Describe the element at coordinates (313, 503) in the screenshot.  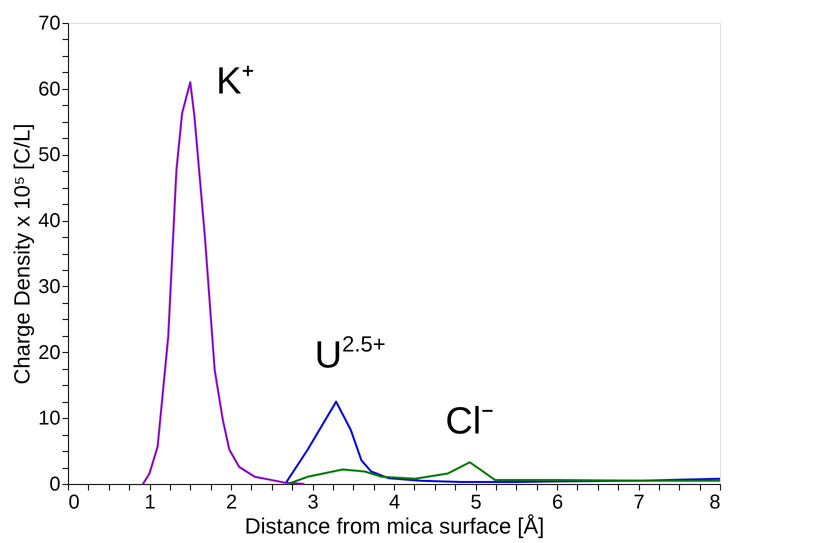
I see `x-tick-label: 3` at that location.